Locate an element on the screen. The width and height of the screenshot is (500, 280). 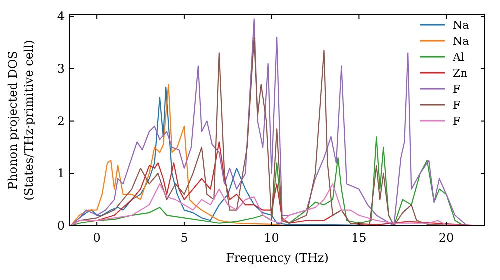
y-tick-label: 0 is located at coordinates (61, 226).